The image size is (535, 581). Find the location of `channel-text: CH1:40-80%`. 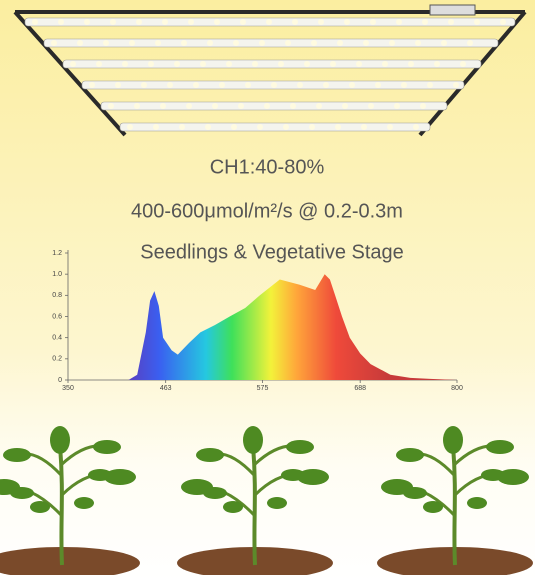

channel-text: CH1:40-80% is located at coordinates (267, 167).